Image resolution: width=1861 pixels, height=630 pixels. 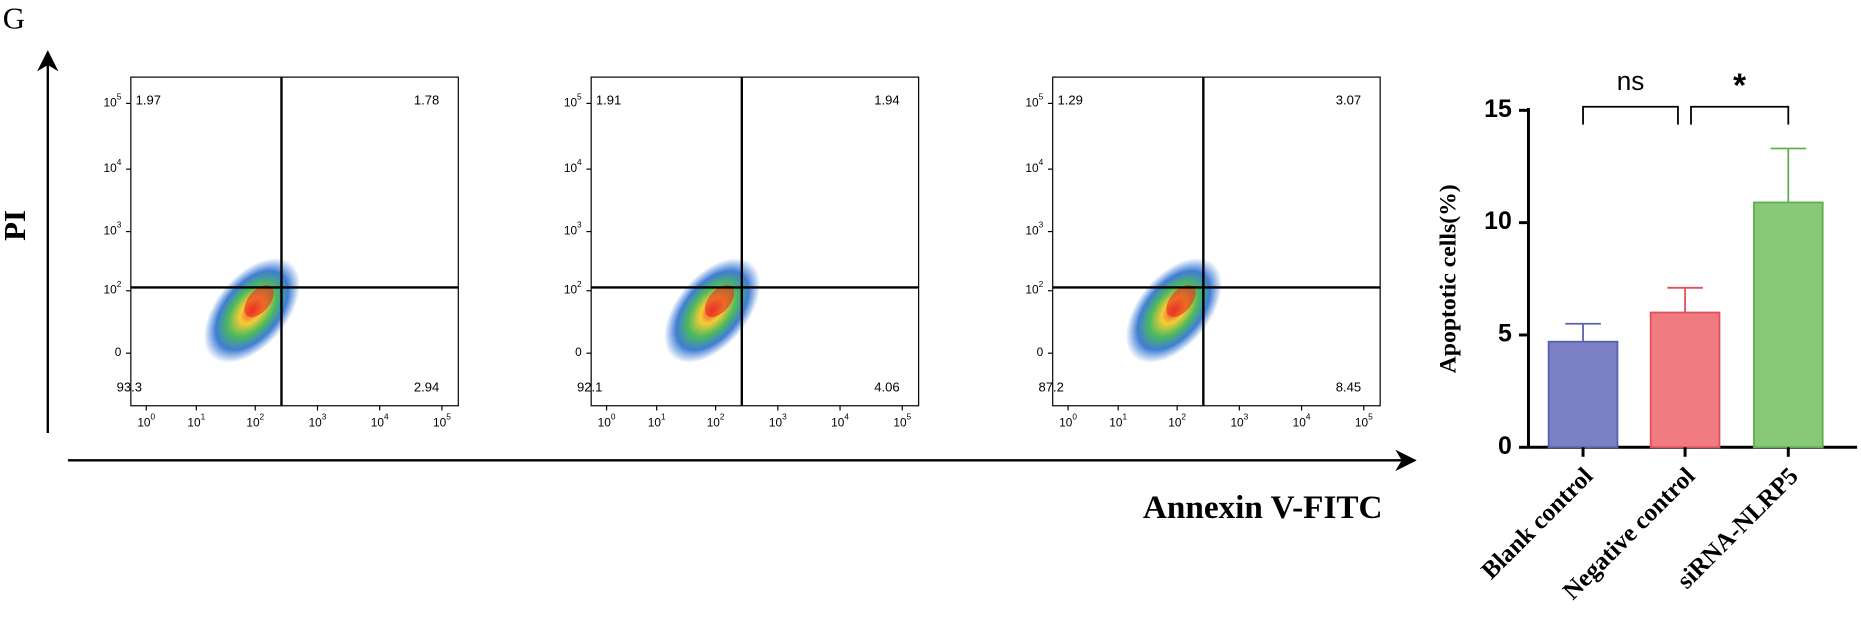 I want to click on quadrant-percent: 1.91, so click(x=608, y=99).